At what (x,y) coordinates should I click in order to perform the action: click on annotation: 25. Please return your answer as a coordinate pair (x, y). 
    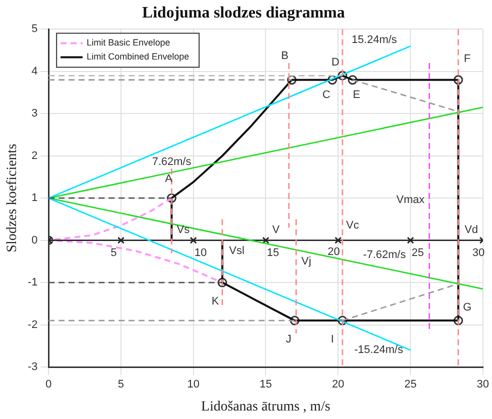
    Looking at the image, I should click on (418, 253).